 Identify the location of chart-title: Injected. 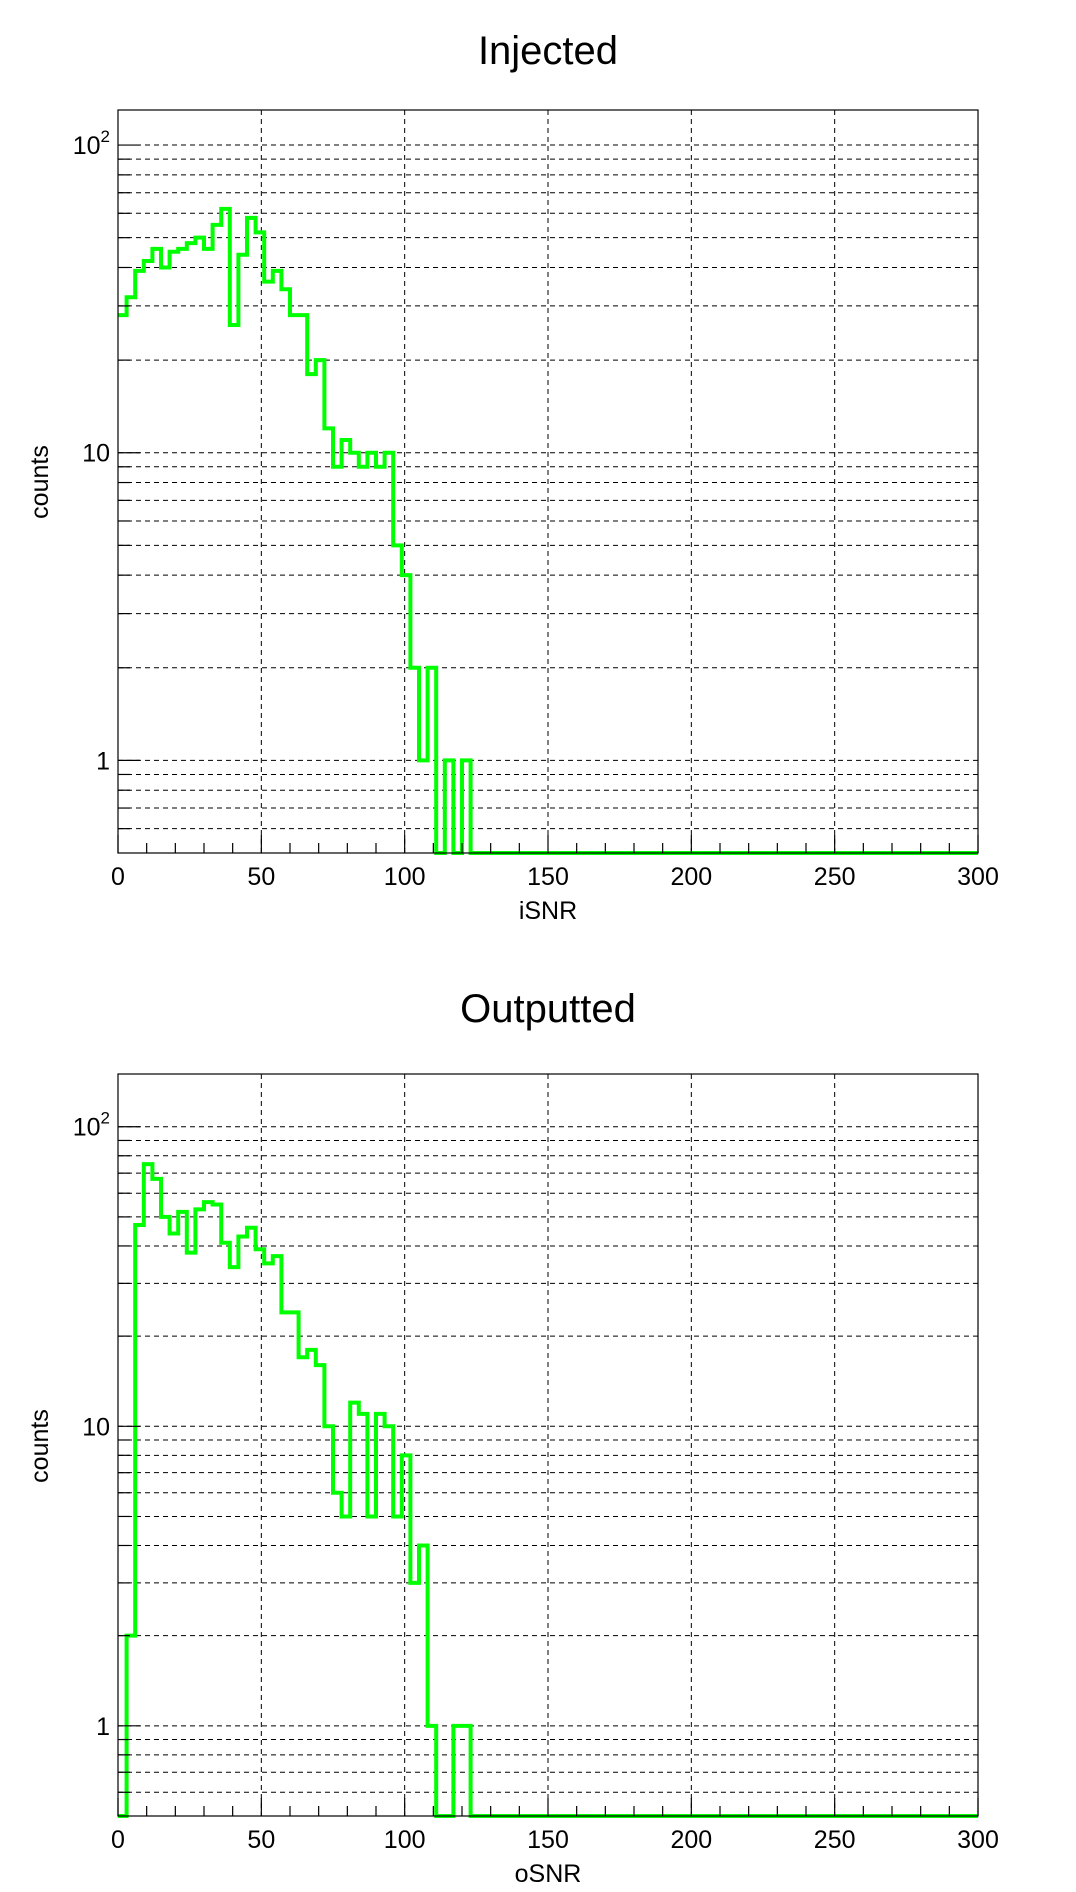
(548, 51).